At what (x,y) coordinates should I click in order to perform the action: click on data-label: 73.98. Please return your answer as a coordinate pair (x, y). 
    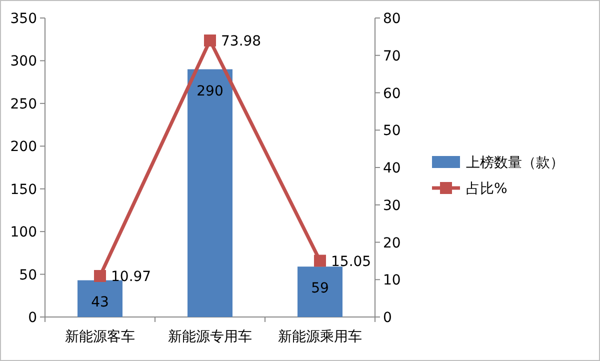
    Looking at the image, I should click on (241, 42).